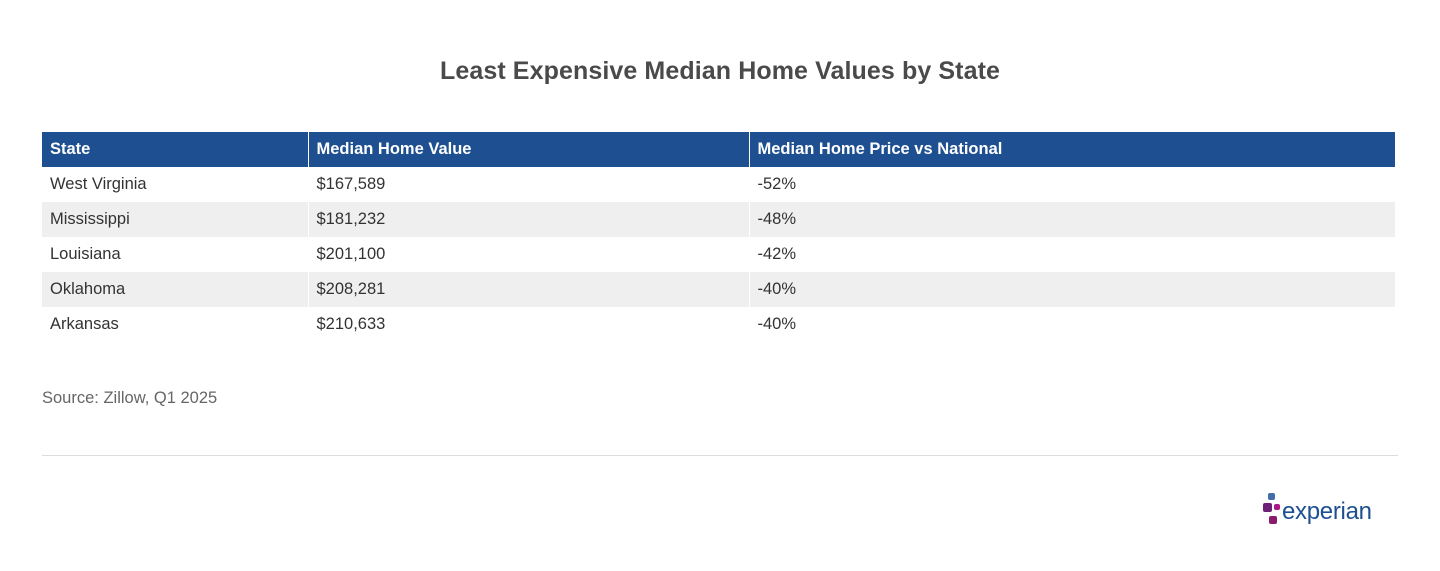  What do you see at coordinates (175, 324) in the screenshot?
I see `cell-state: Arkansas` at bounding box center [175, 324].